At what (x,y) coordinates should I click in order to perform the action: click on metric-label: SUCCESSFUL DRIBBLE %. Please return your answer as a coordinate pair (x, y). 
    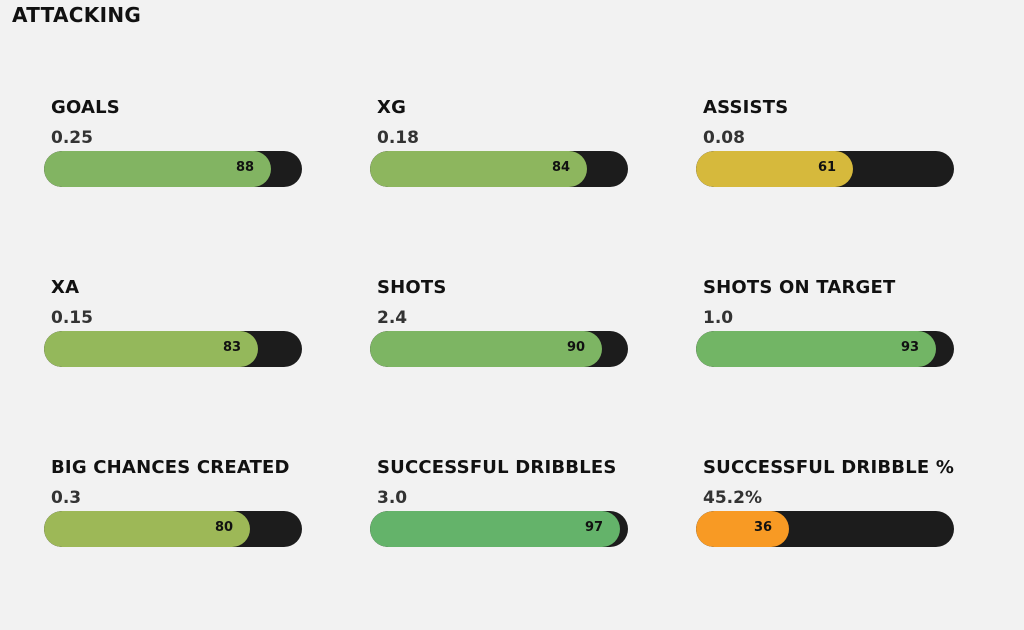
    Looking at the image, I should click on (829, 467).